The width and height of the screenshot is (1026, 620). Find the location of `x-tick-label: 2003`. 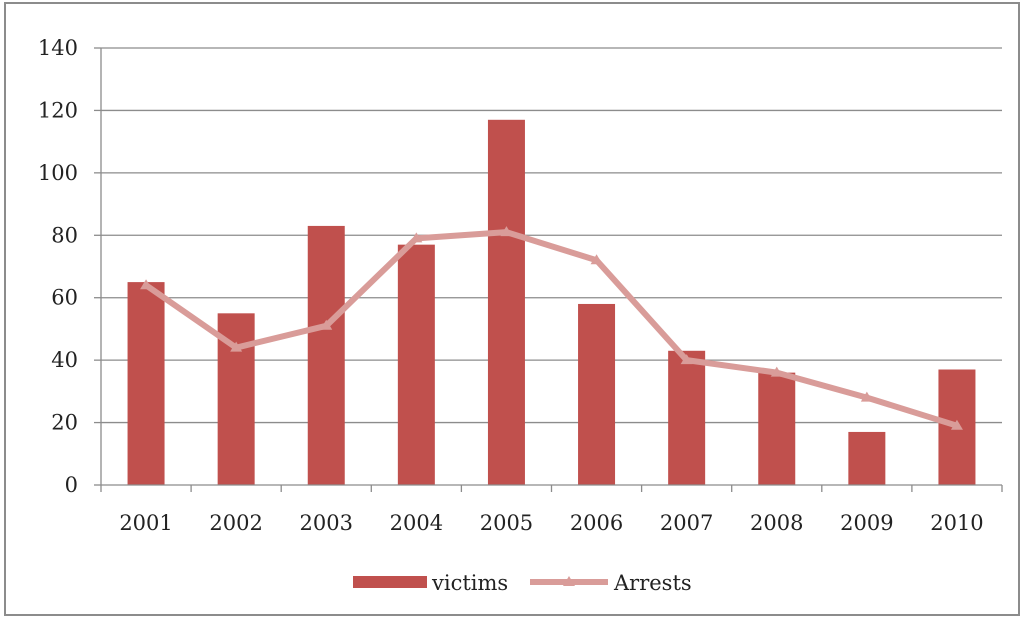

x-tick-label: 2003 is located at coordinates (326, 523).